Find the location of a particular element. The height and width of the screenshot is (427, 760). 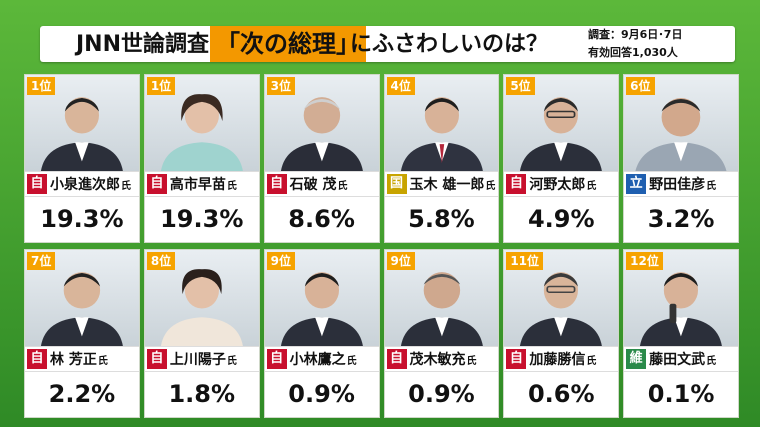

name-row: 立 野田佳彦 氏 is located at coordinates (681, 184).